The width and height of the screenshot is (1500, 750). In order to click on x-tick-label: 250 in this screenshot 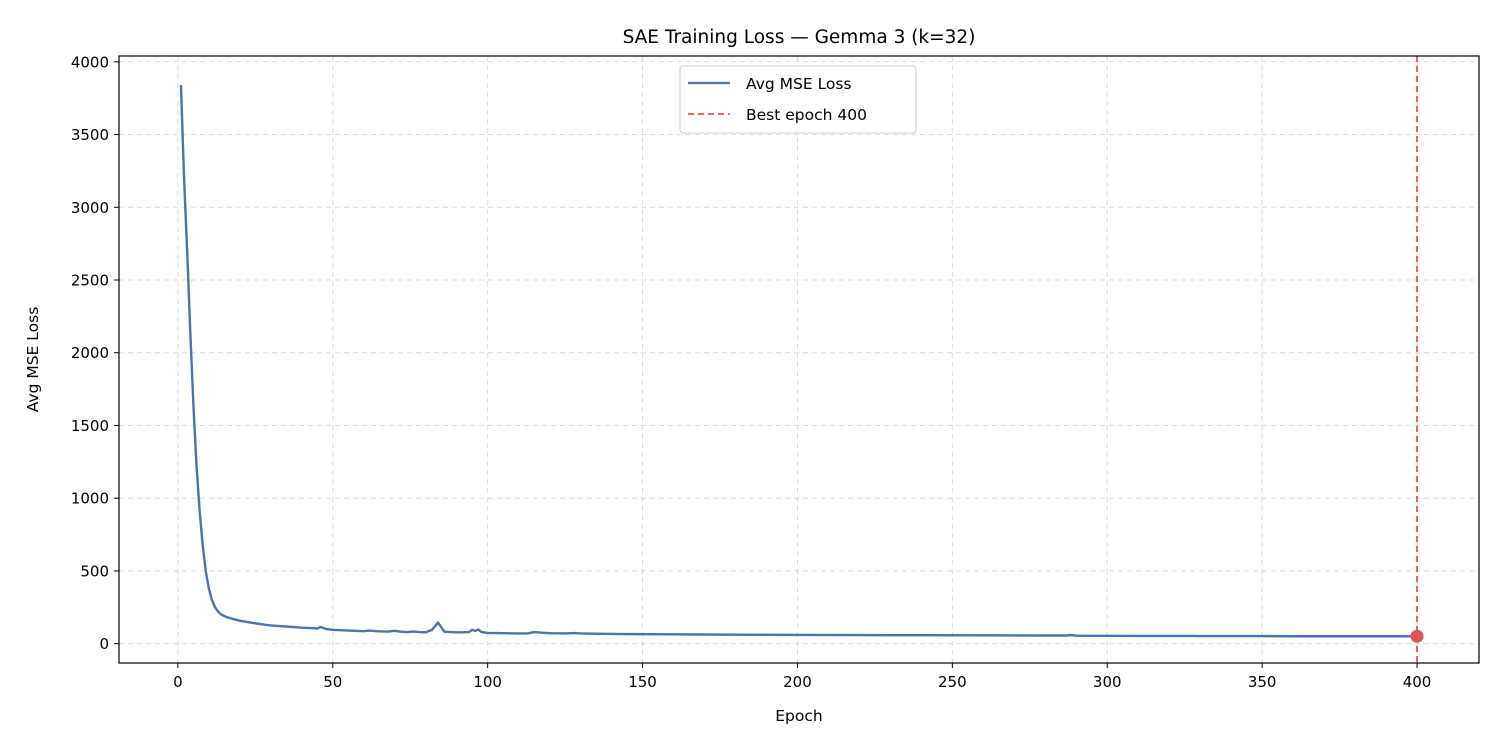, I will do `click(952, 682)`.